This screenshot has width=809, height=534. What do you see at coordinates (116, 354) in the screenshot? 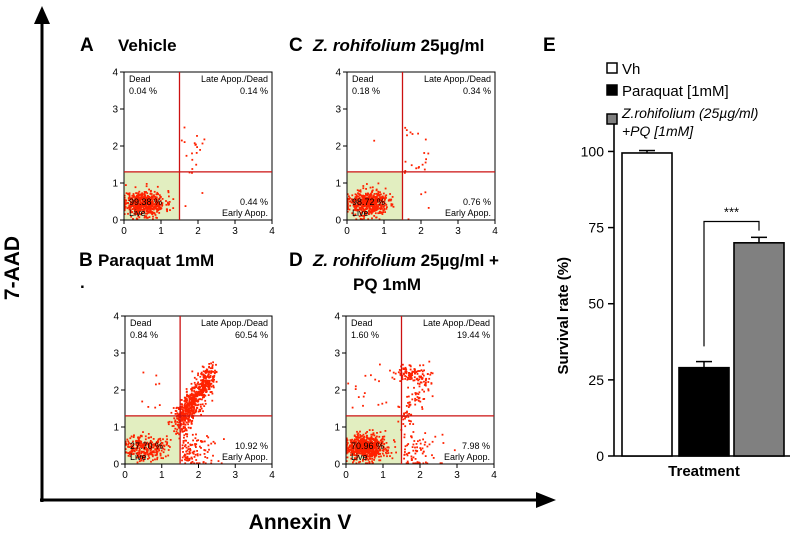
I see `y-tick-label: 3` at bounding box center [116, 354].